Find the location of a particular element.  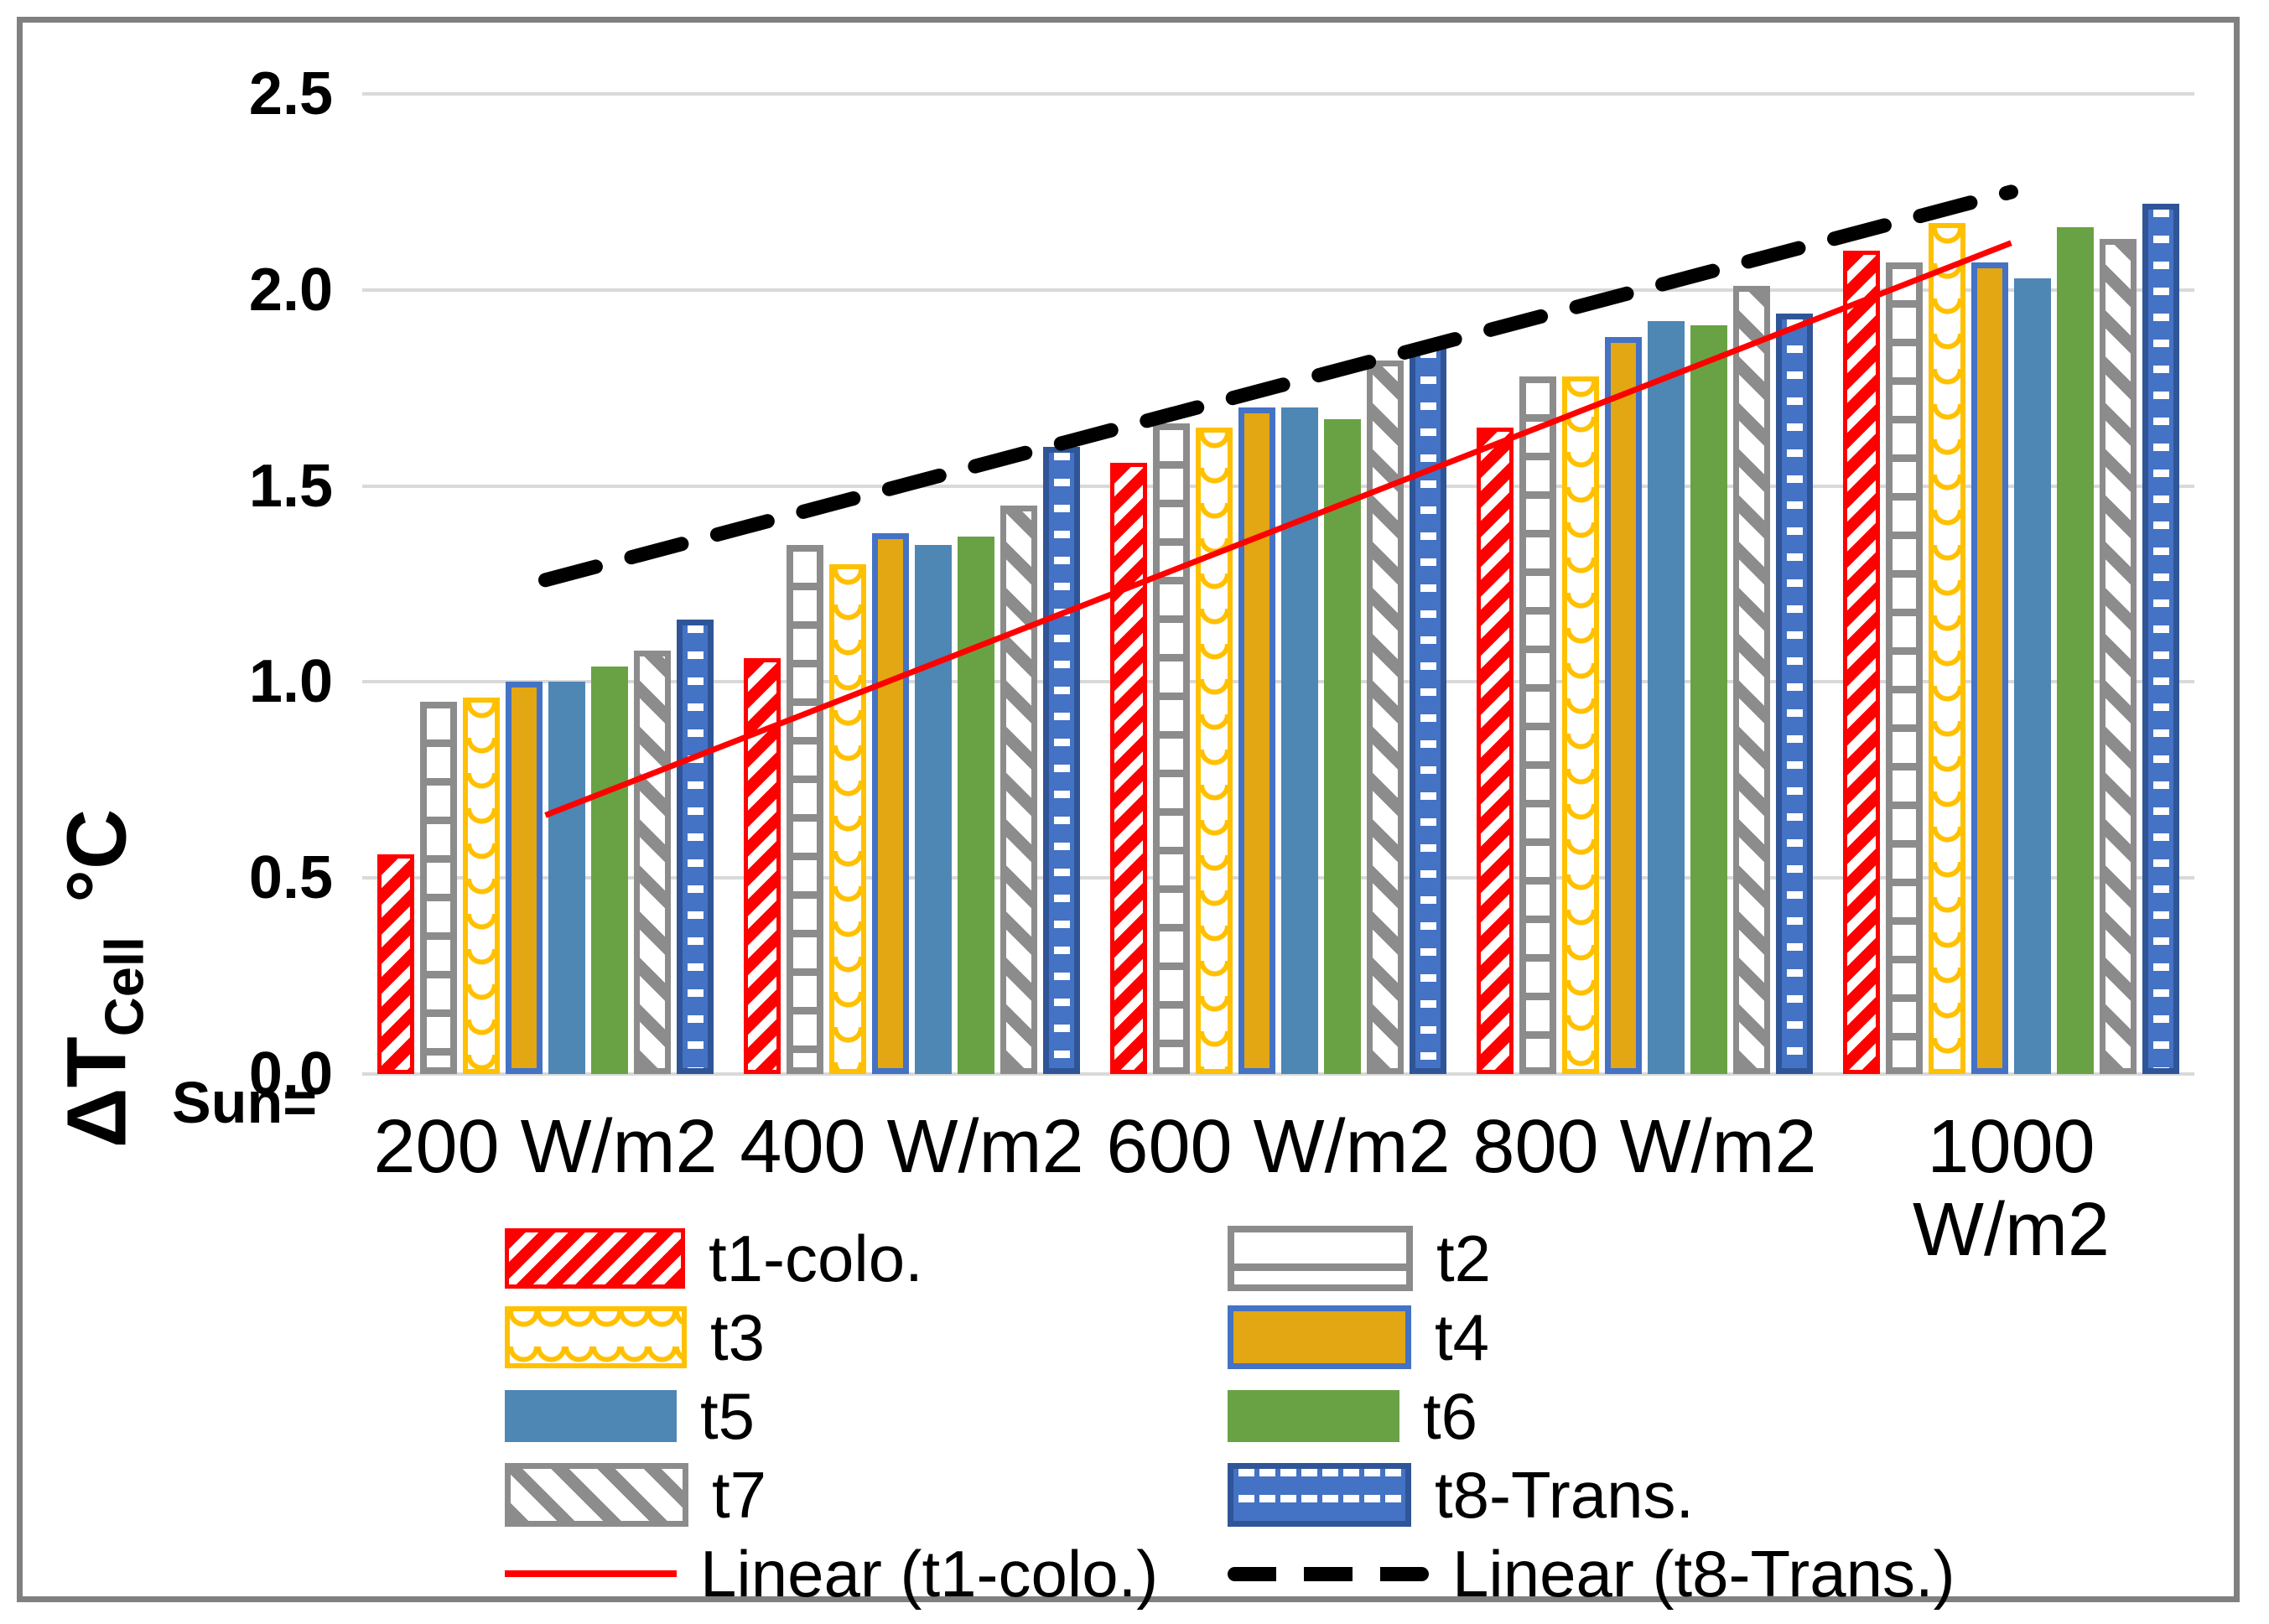

y-tick-label-0.0: 0.0 is located at coordinates (290, 1074).